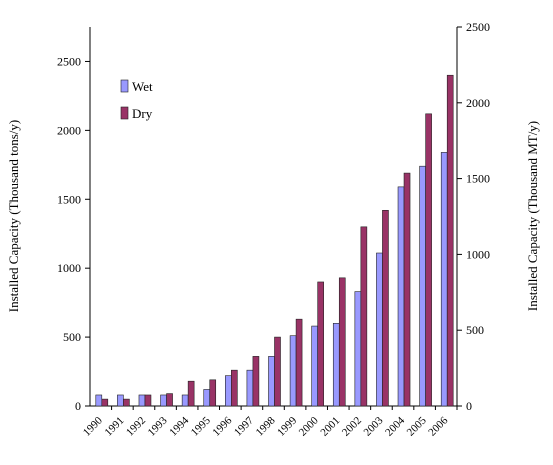  What do you see at coordinates (69, 199) in the screenshot?
I see `left-tick-label: 1500` at bounding box center [69, 199].